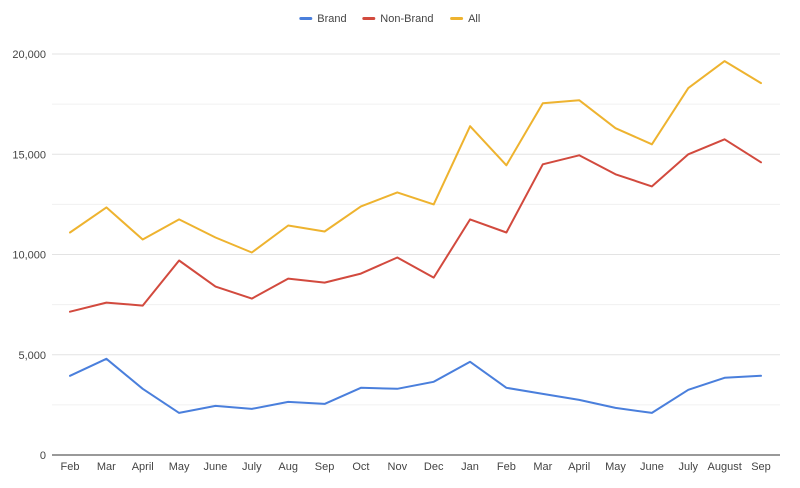  What do you see at coordinates (360, 467) in the screenshot?
I see `x-tick-label: Oct` at bounding box center [360, 467].